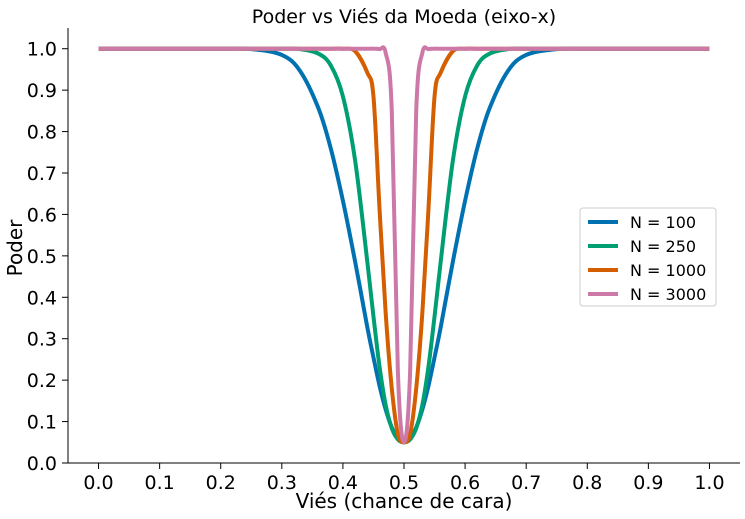 Image resolution: width=745 pixels, height=519 pixels. Describe the element at coordinates (526, 483) in the screenshot. I see `x-tick-label: 0.7` at that location.